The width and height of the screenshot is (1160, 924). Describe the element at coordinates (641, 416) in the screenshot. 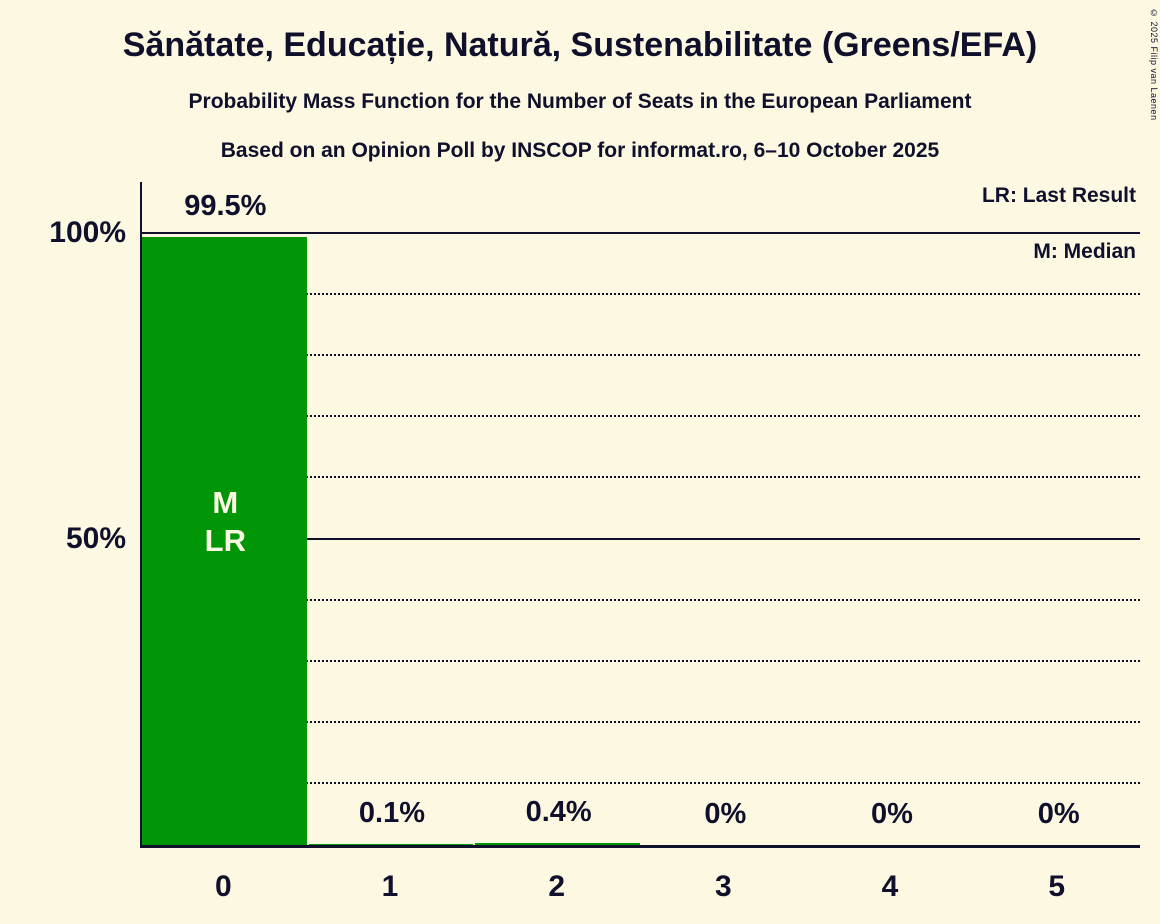

I see `gridline-70pct` at that location.